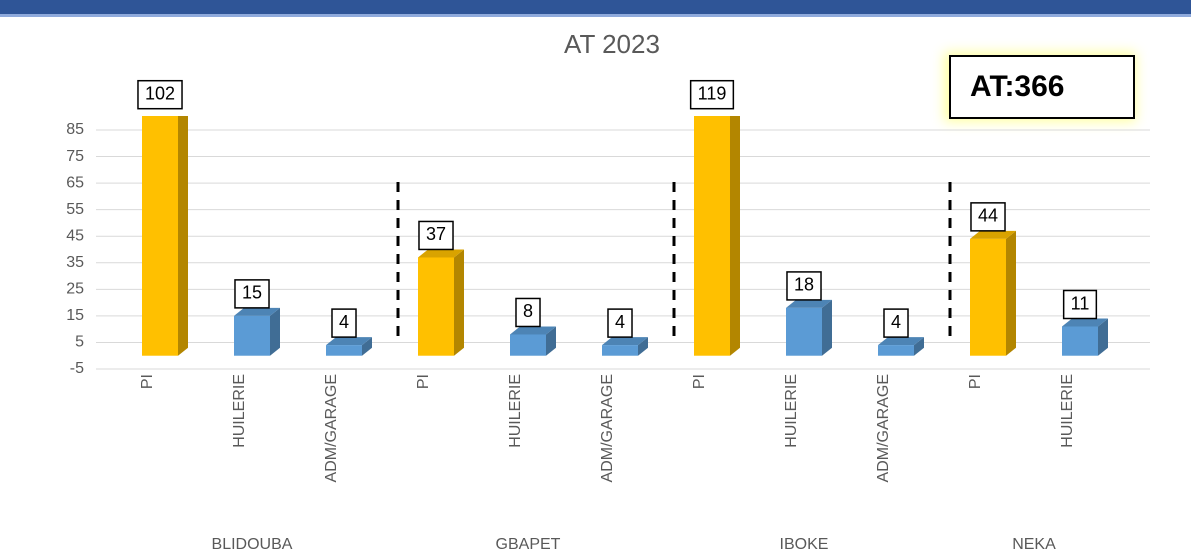  Describe the element at coordinates (79, 342) in the screenshot. I see `y-tick-label: 5` at that location.